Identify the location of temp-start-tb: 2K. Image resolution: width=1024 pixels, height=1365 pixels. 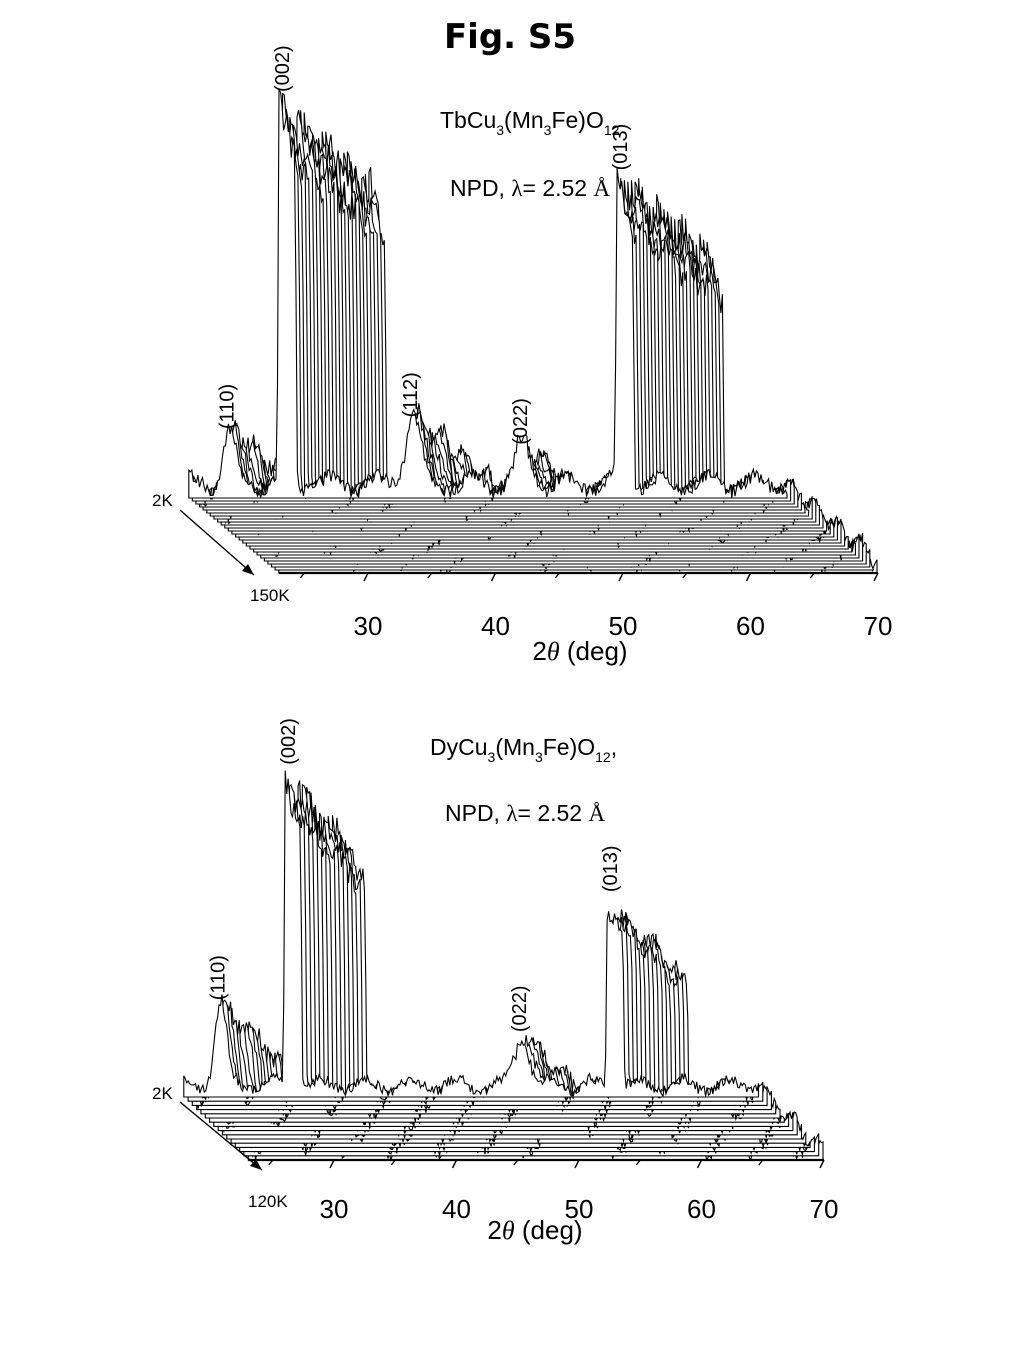
(162, 500).